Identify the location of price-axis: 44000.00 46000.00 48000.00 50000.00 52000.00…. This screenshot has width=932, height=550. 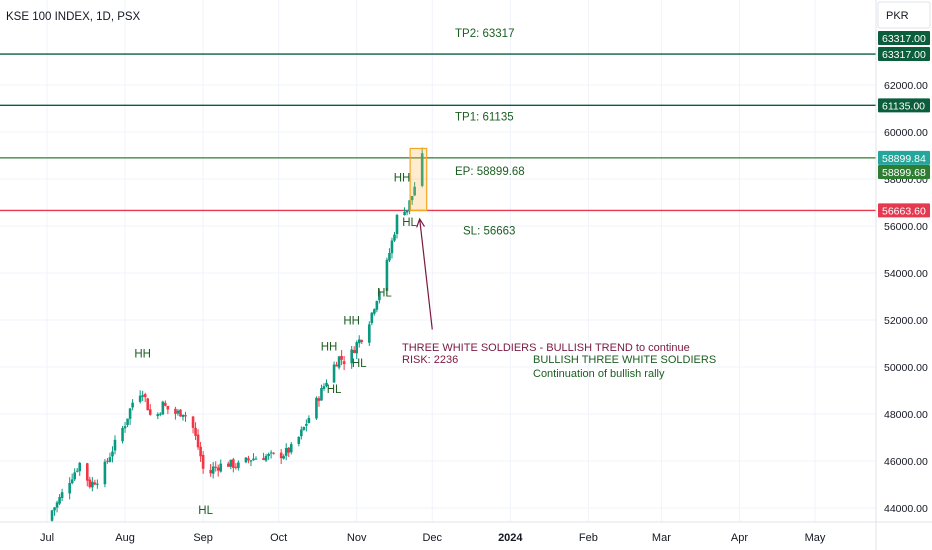
(906, 297).